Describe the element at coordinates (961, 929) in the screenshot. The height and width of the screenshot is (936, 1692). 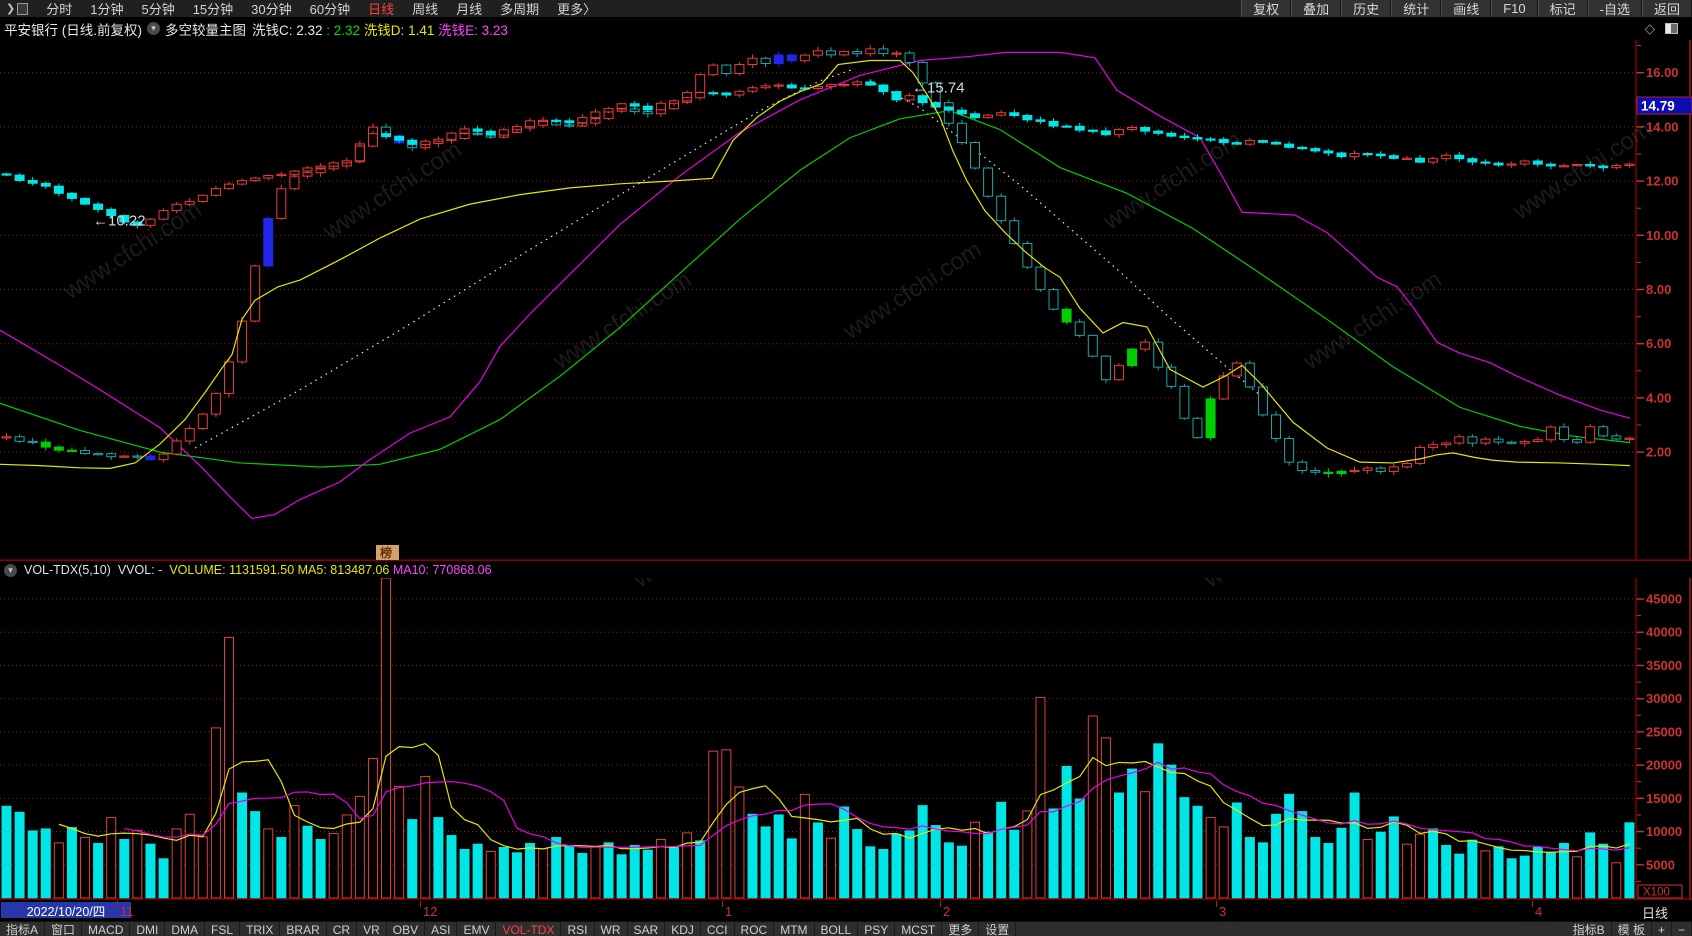
I see `toolbar-indicator-更多: 更多` at that location.